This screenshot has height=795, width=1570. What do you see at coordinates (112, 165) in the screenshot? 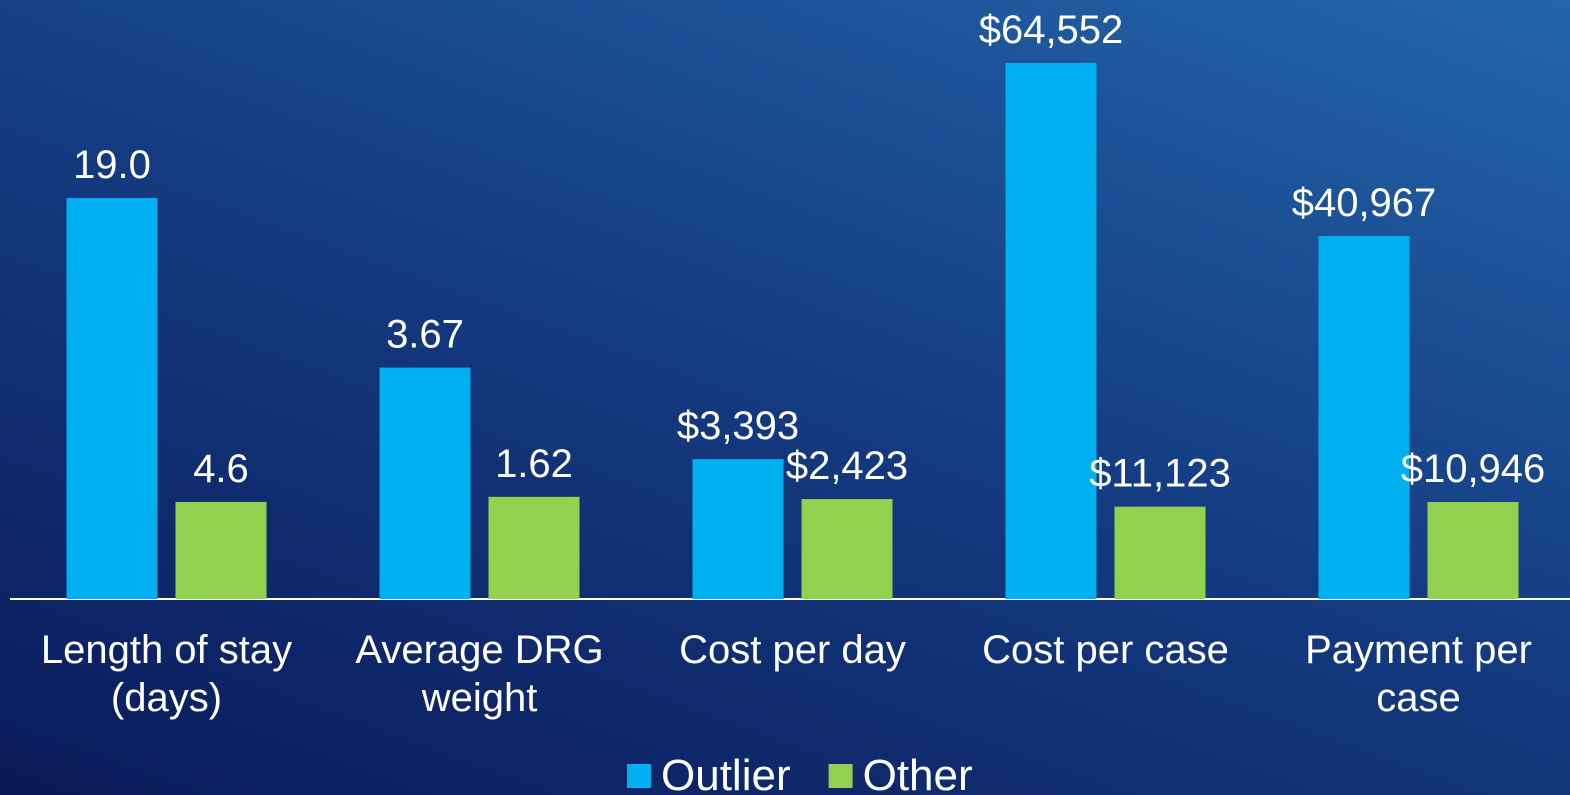
I see `data-label: 19.0` at bounding box center [112, 165].